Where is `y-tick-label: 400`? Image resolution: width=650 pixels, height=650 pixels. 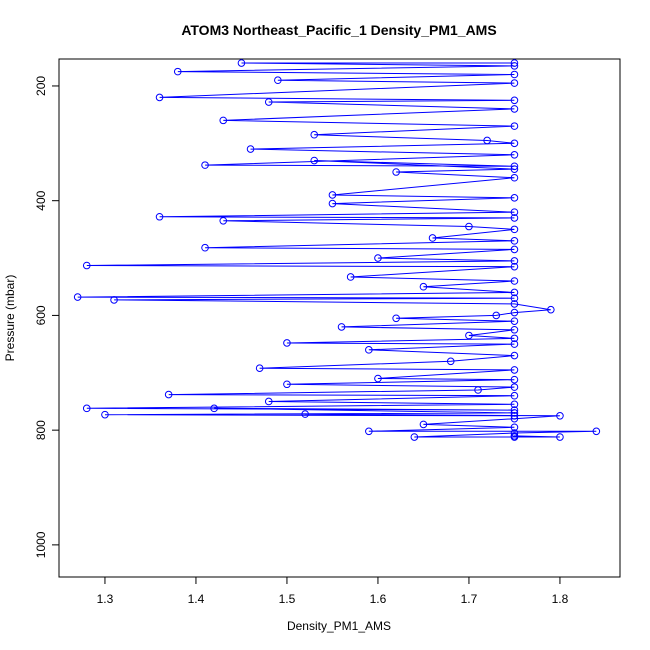 y-tick-label: 400 is located at coordinates (41, 200).